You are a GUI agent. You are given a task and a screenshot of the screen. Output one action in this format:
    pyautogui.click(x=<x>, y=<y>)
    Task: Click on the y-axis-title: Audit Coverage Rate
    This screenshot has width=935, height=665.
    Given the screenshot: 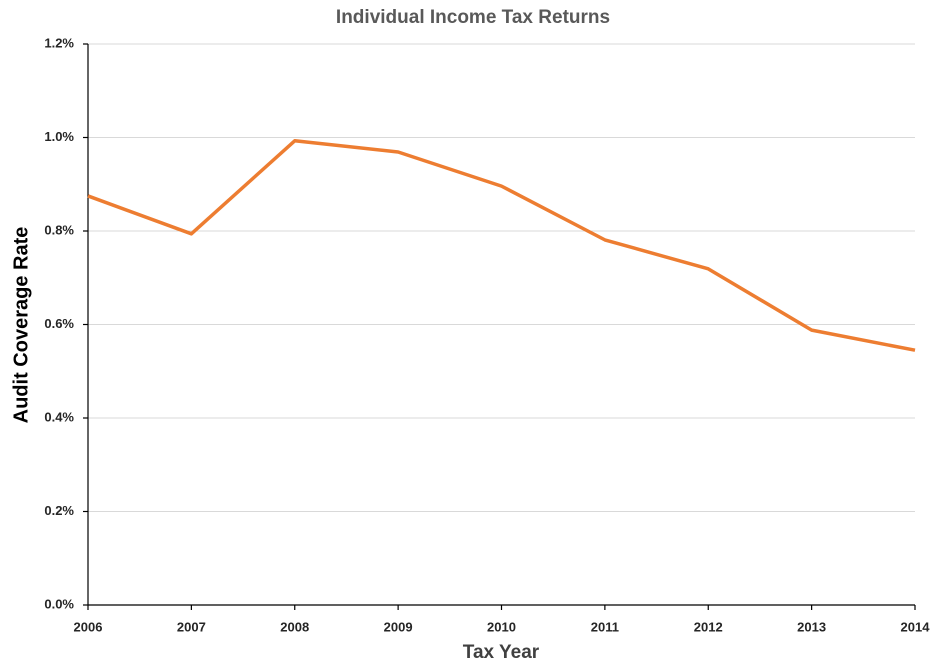 What is the action you would take?
    pyautogui.click(x=21, y=325)
    